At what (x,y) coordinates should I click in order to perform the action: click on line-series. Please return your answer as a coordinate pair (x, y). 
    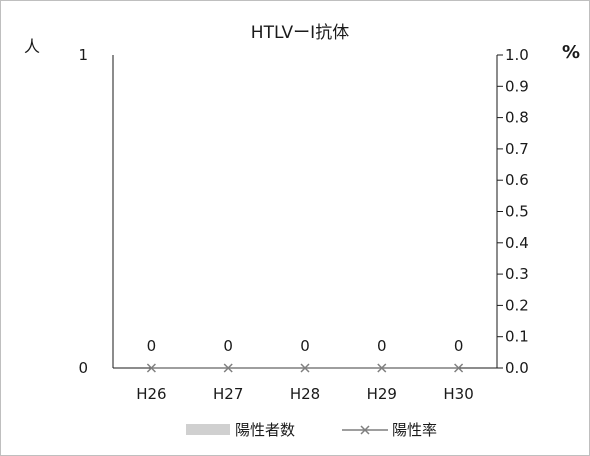
    Looking at the image, I should click on (305, 368).